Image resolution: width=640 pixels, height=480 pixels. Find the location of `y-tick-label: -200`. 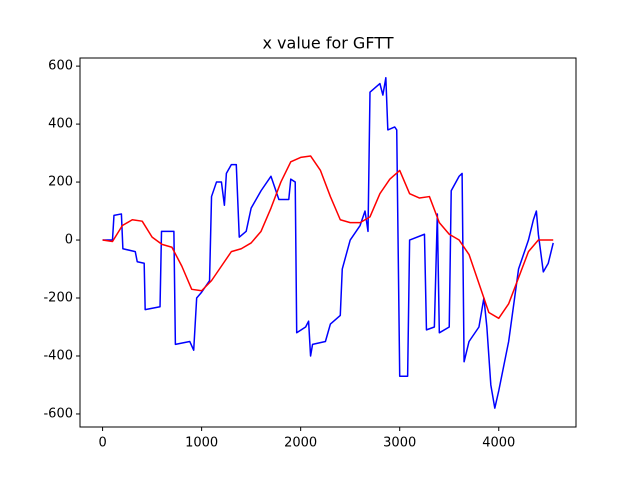

y-tick-label: -200 is located at coordinates (58, 298).